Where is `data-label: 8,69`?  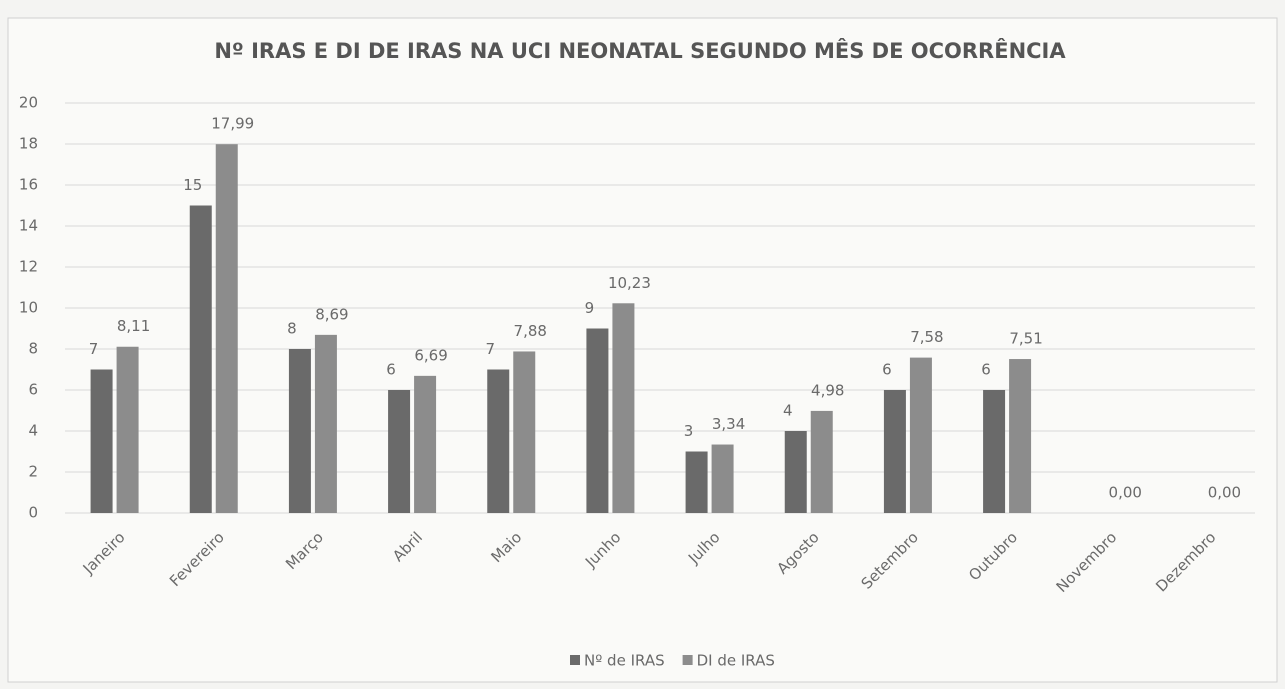
data-label: 8,69 is located at coordinates (331, 314).